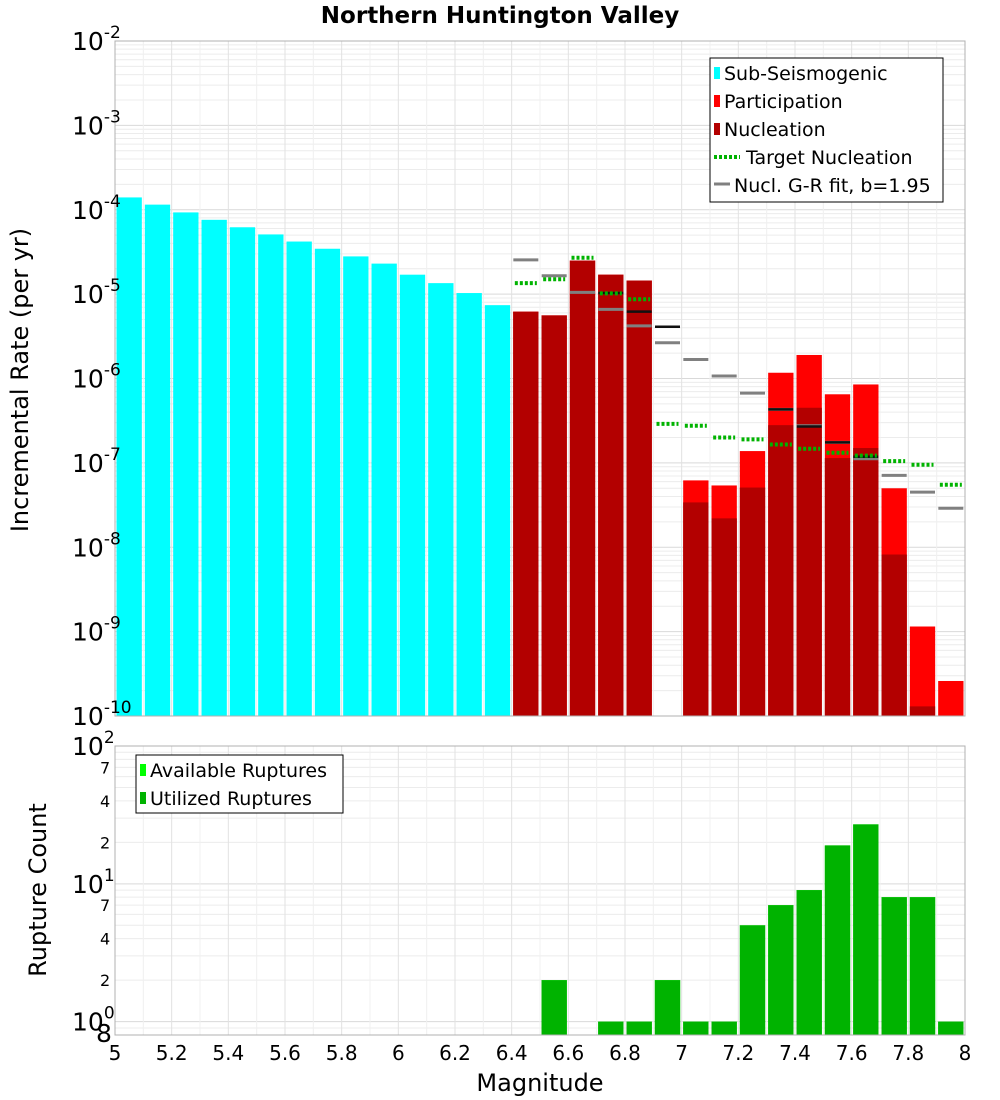 The height and width of the screenshot is (1100, 1000). What do you see at coordinates (112, 202) in the screenshot?
I see `tick-exponent: -4` at bounding box center [112, 202].